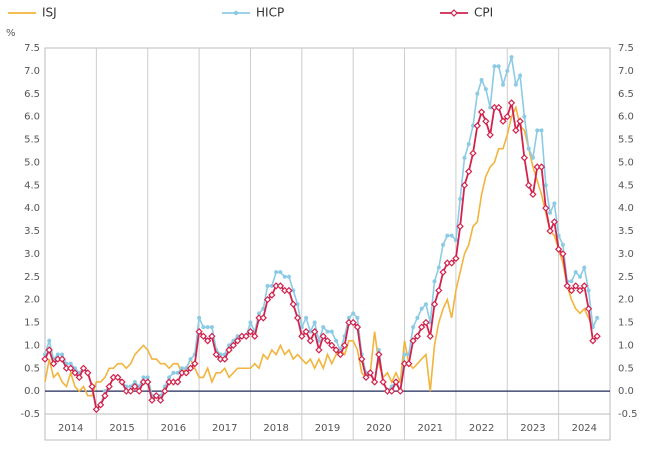 The width and height of the screenshot is (654, 455). I want to click on y-tick-label: 7.5, so click(32, 48).